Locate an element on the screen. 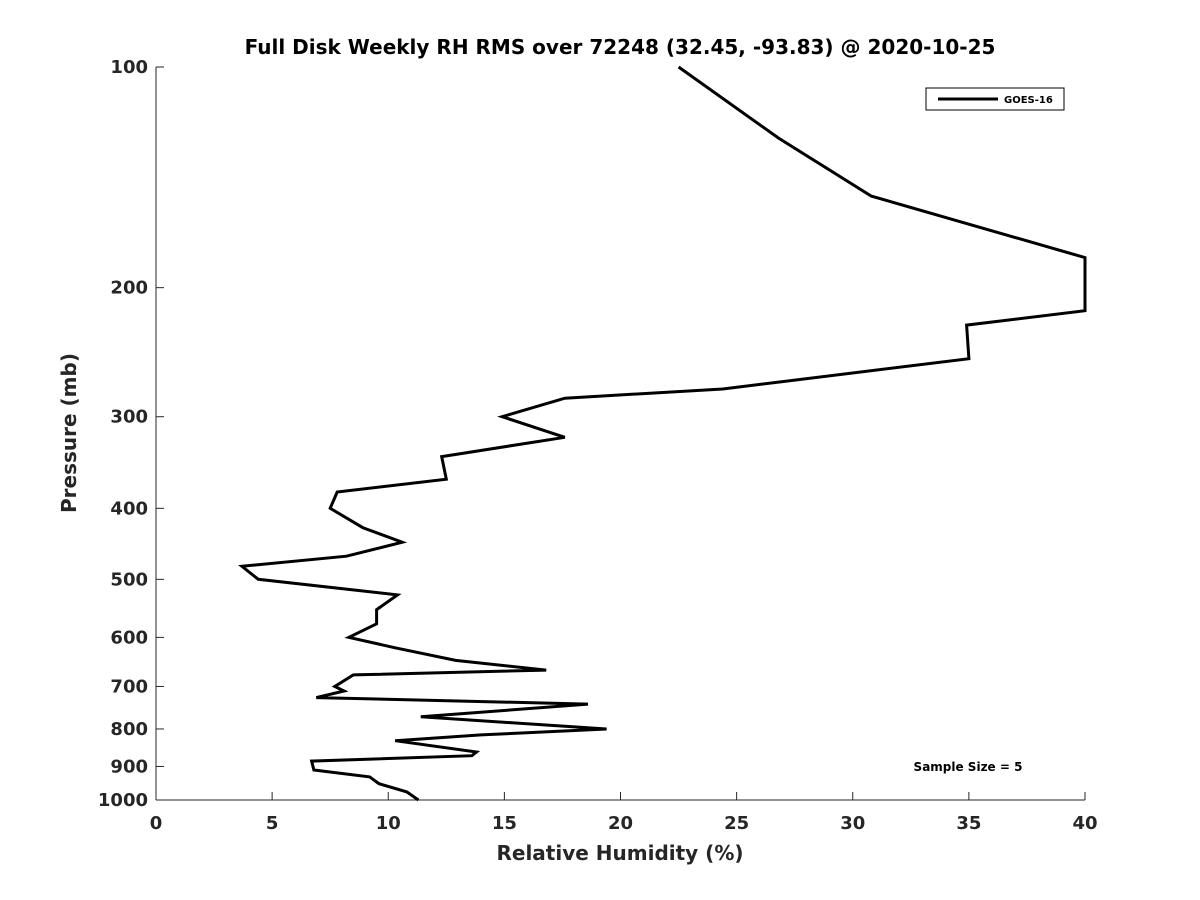  x-tick-label: 15 is located at coordinates (504, 823).